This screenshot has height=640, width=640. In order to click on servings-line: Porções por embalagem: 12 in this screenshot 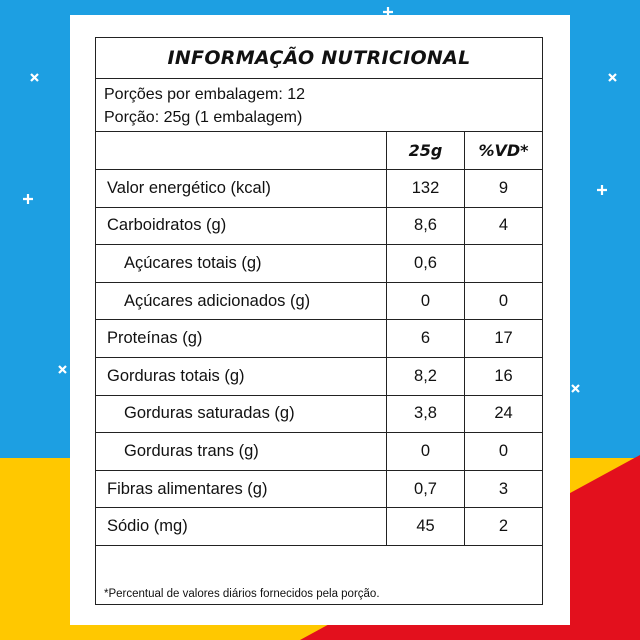, I will do `click(204, 94)`.